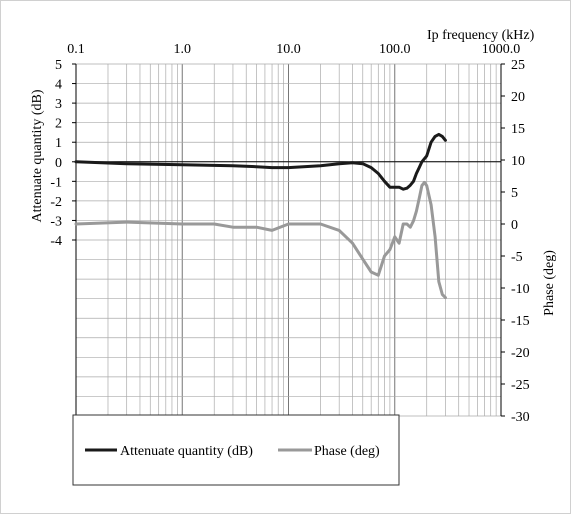  Describe the element at coordinates (518, 161) in the screenshot. I see `y-right-tick-label: 10` at that location.